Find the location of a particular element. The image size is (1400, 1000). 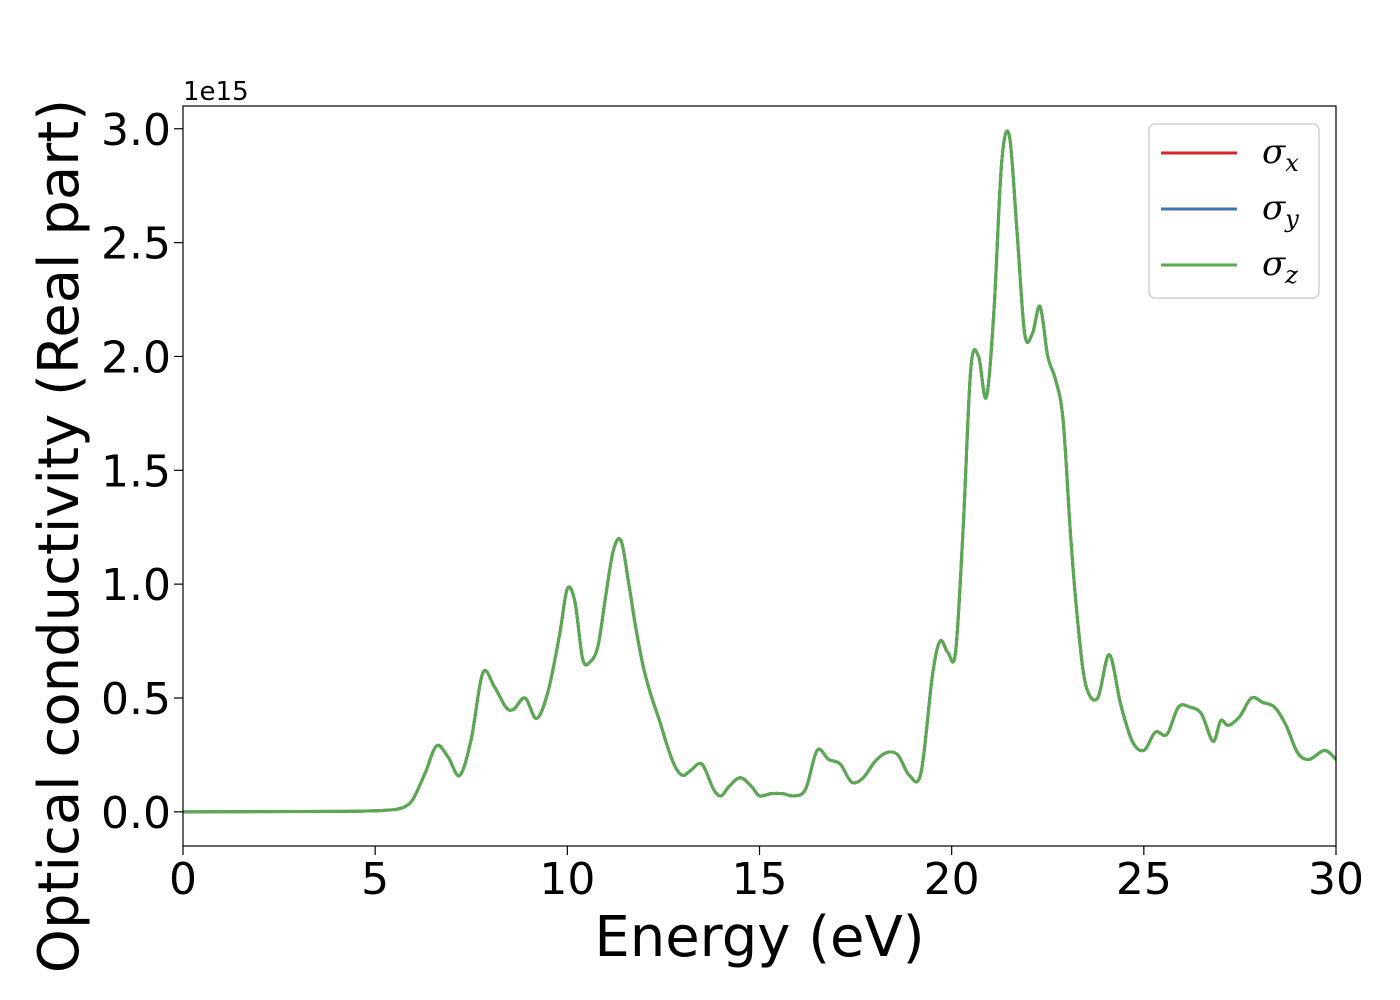

x-tick-label: 0 is located at coordinates (183, 879).